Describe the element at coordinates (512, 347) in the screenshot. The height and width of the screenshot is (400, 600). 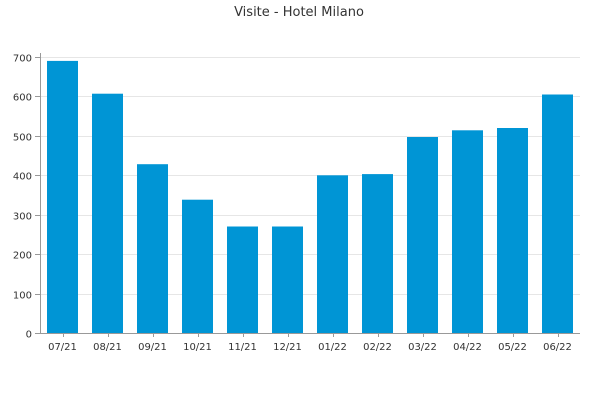
I see `x-tick-label: 05/22` at that location.